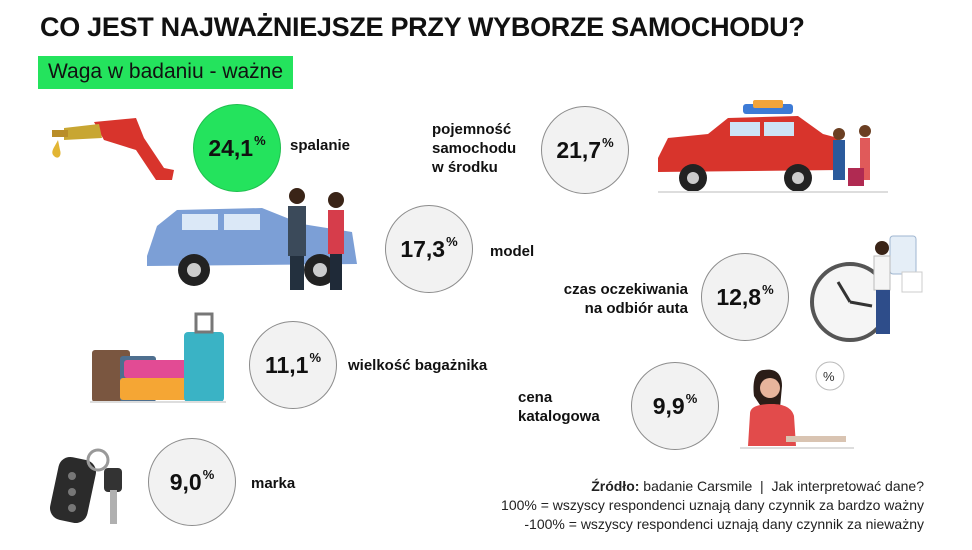 The width and height of the screenshot is (972, 550). What do you see at coordinates (231, 147) in the screenshot?
I see `factor-value: 24,1` at bounding box center [231, 147].